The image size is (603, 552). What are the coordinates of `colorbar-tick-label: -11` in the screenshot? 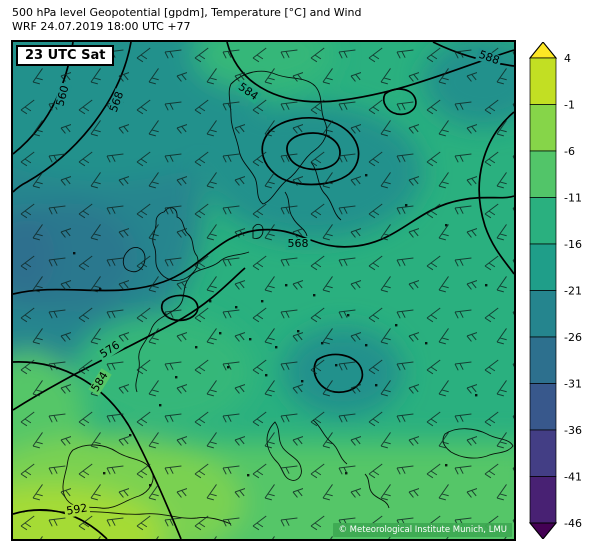 It's located at (573, 198).